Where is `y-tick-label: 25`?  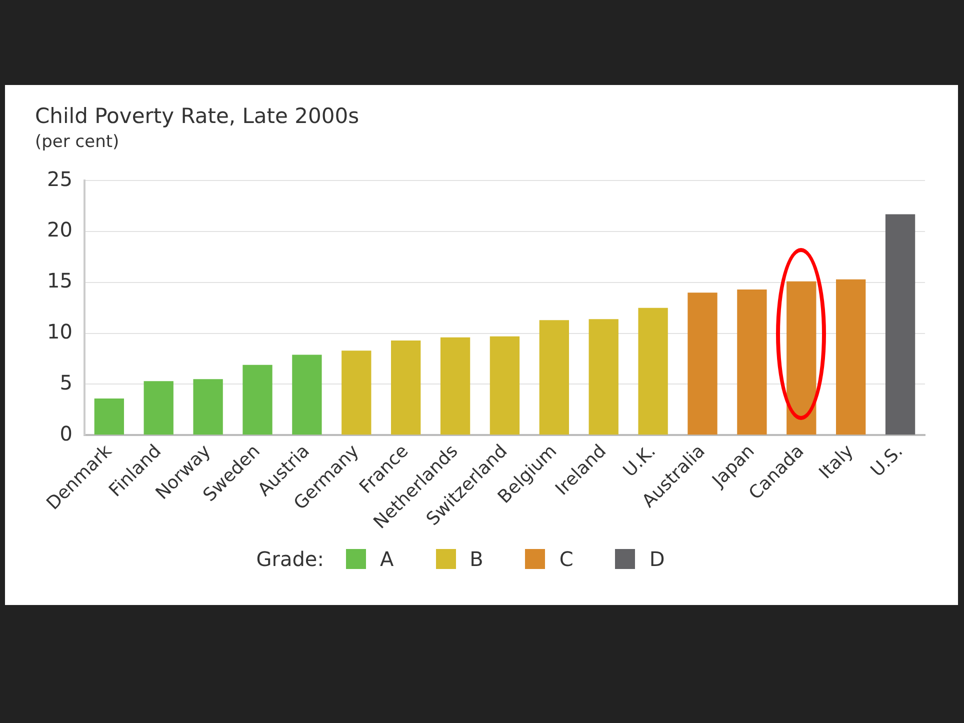 y-tick-label: 25 is located at coordinates (59, 178).